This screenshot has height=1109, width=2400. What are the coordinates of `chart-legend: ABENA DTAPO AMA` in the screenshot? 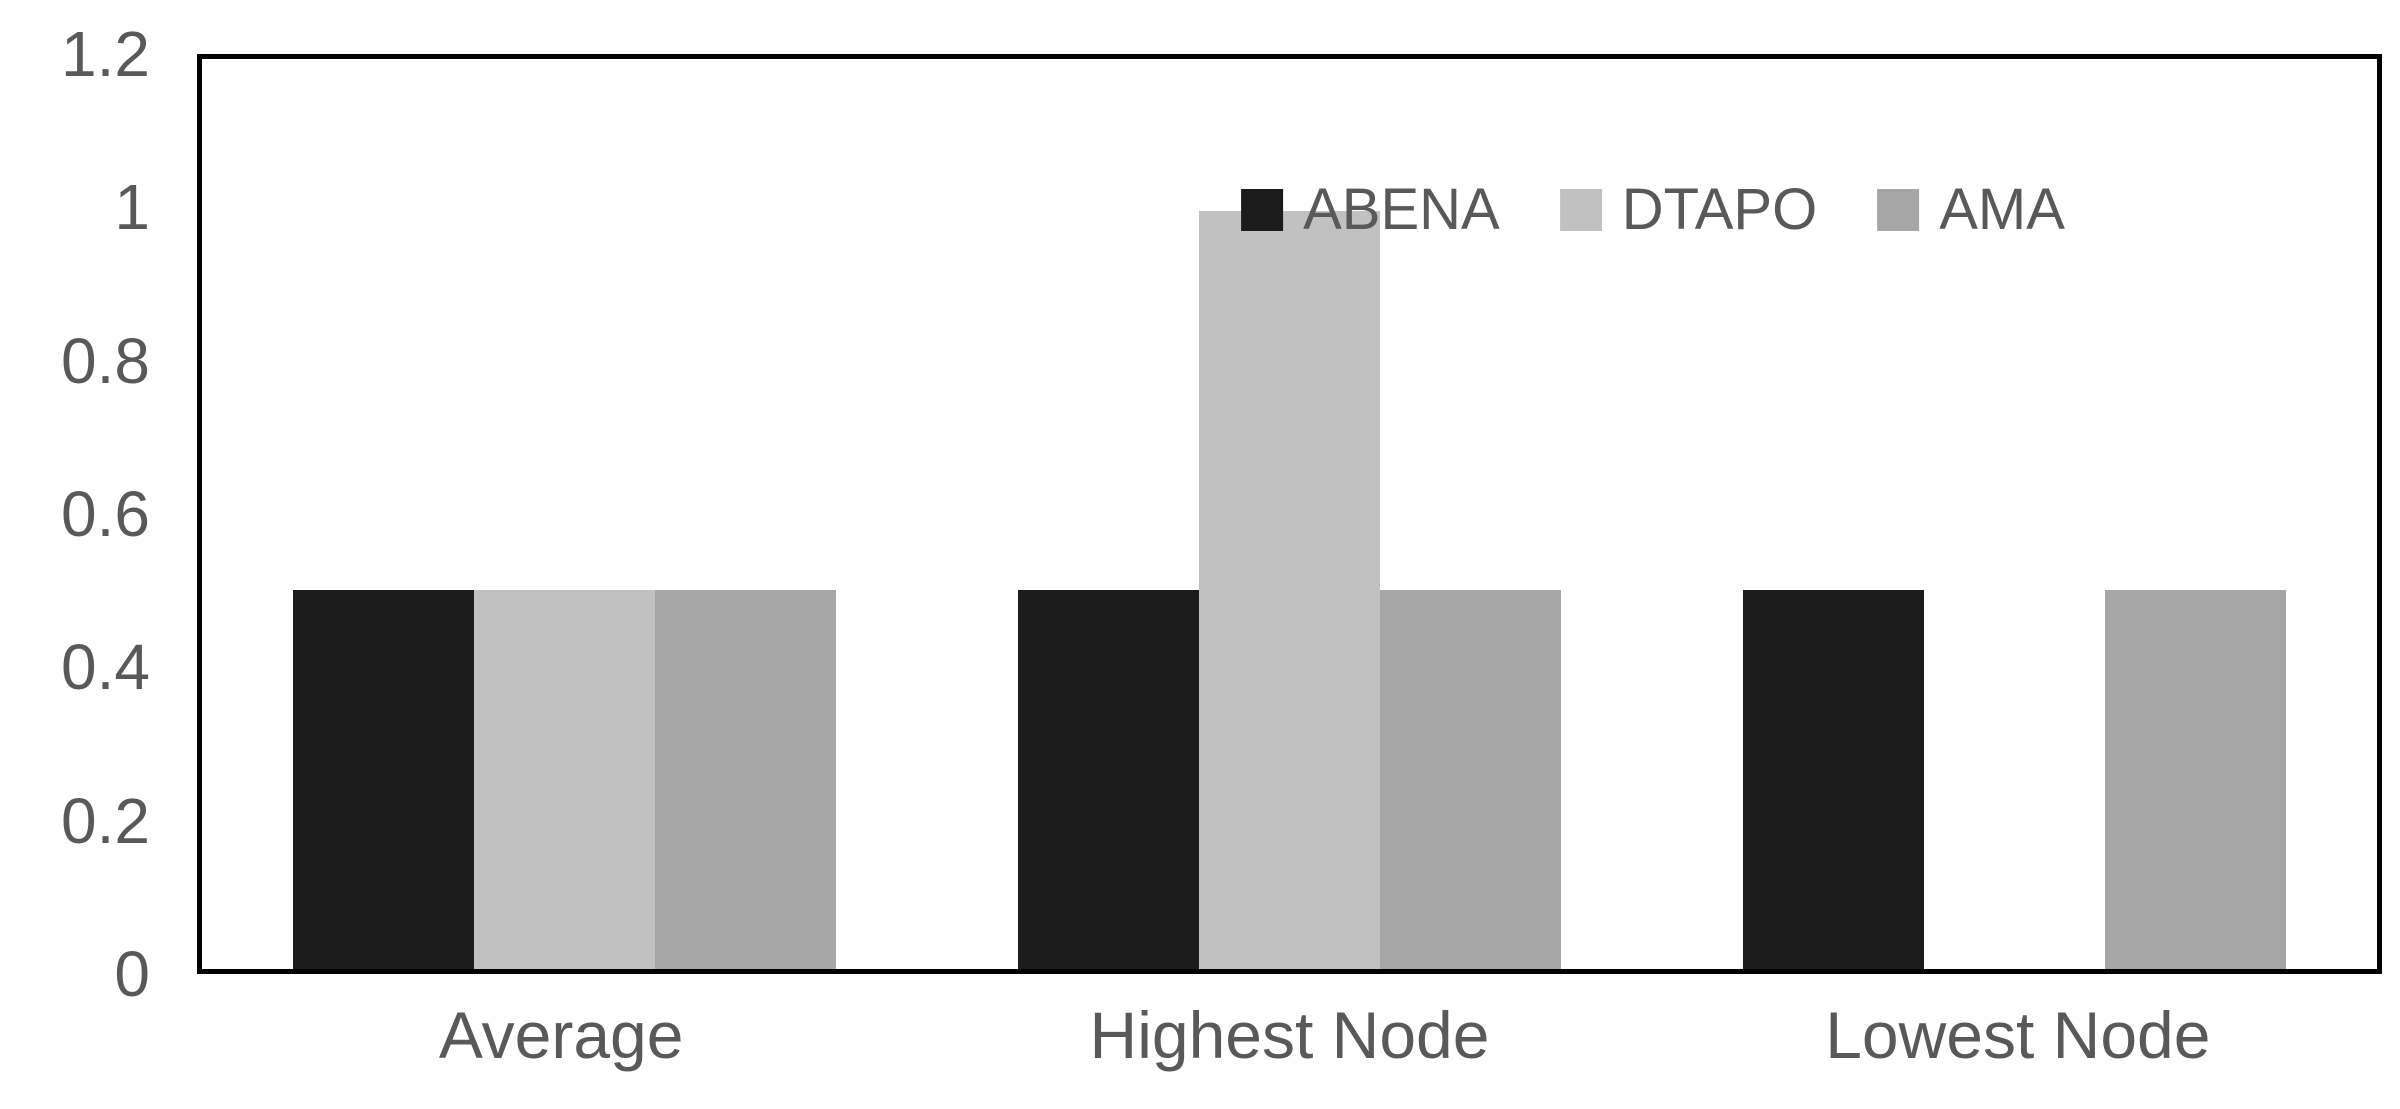 It's located at (1653, 210).